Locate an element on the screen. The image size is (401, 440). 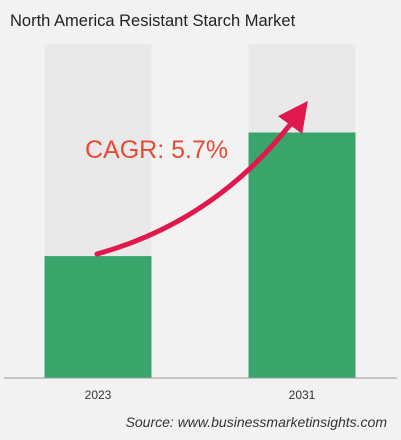
cagr-annotation: CAGR: 5.7% is located at coordinates (157, 150).